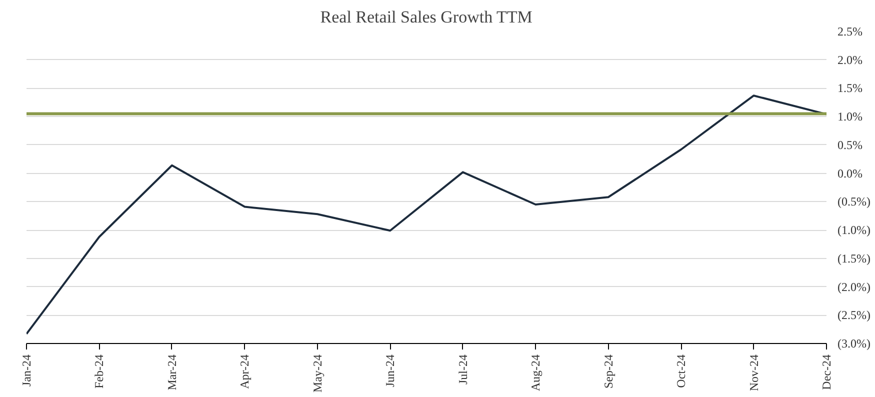 This screenshot has width=875, height=397. Describe the element at coordinates (99, 371) in the screenshot. I see `x-tick-label: Feb-24` at that location.